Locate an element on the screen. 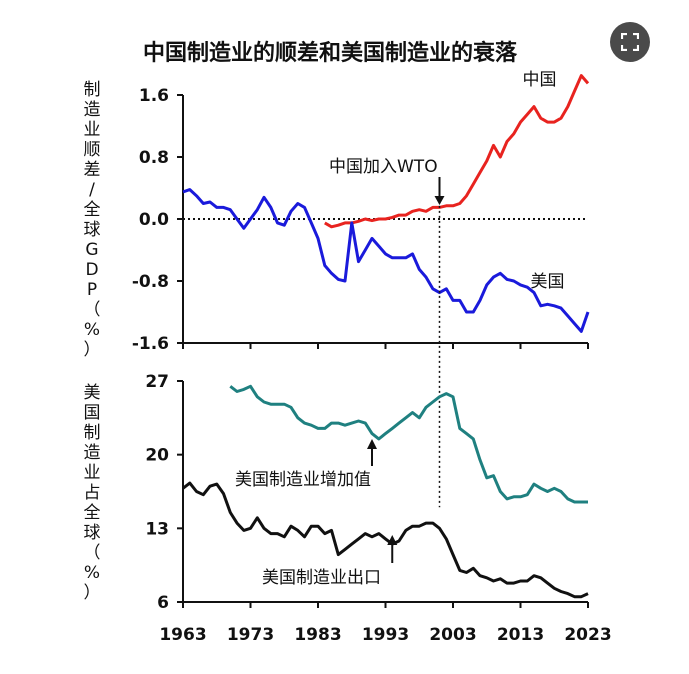 The width and height of the screenshot is (689, 674). bottom-y-axis-label: 美国制造业占全球（%） is located at coordinates (92, 493).